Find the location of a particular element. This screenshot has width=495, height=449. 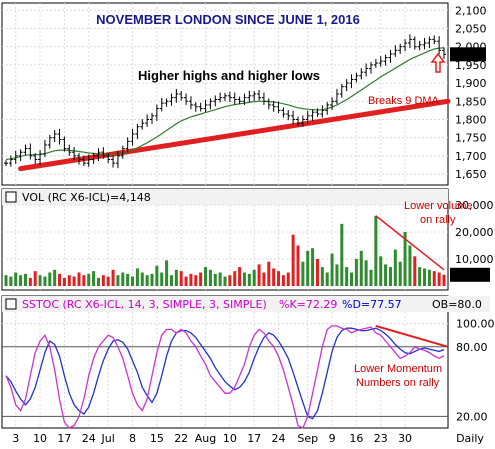

annotation-lower-momentum-1: Lower Momentum is located at coordinates (398, 369).